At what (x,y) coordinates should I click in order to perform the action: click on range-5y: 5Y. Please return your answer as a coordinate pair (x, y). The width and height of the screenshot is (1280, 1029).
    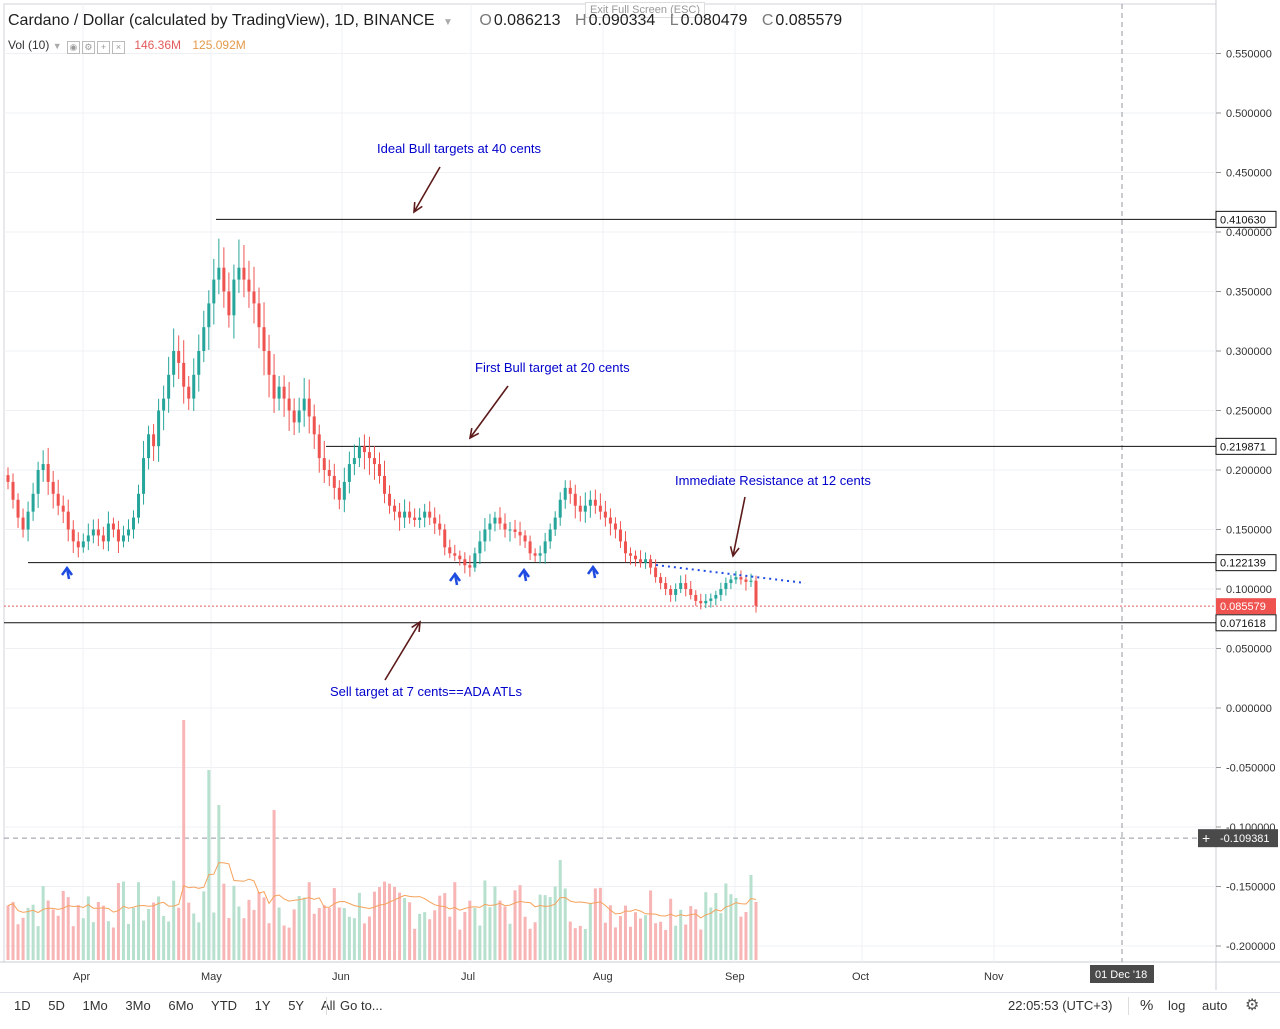
    Looking at the image, I should click on (296, 1005).